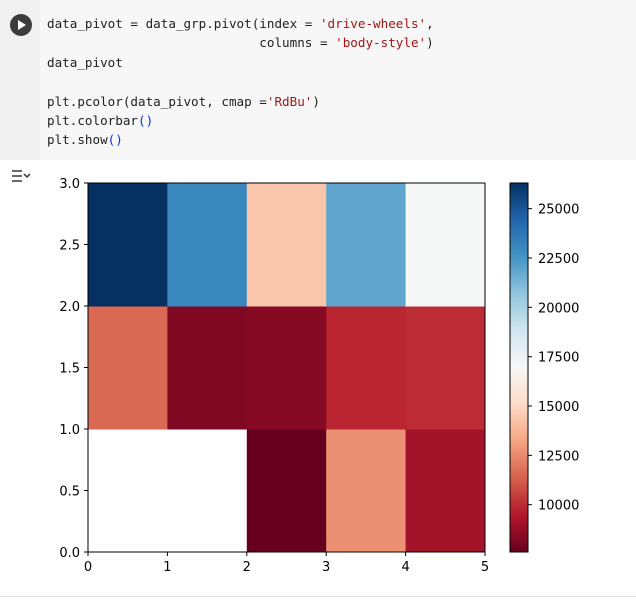 This screenshot has height=600, width=636. I want to click on code-line: plt.show(), so click(240, 139).